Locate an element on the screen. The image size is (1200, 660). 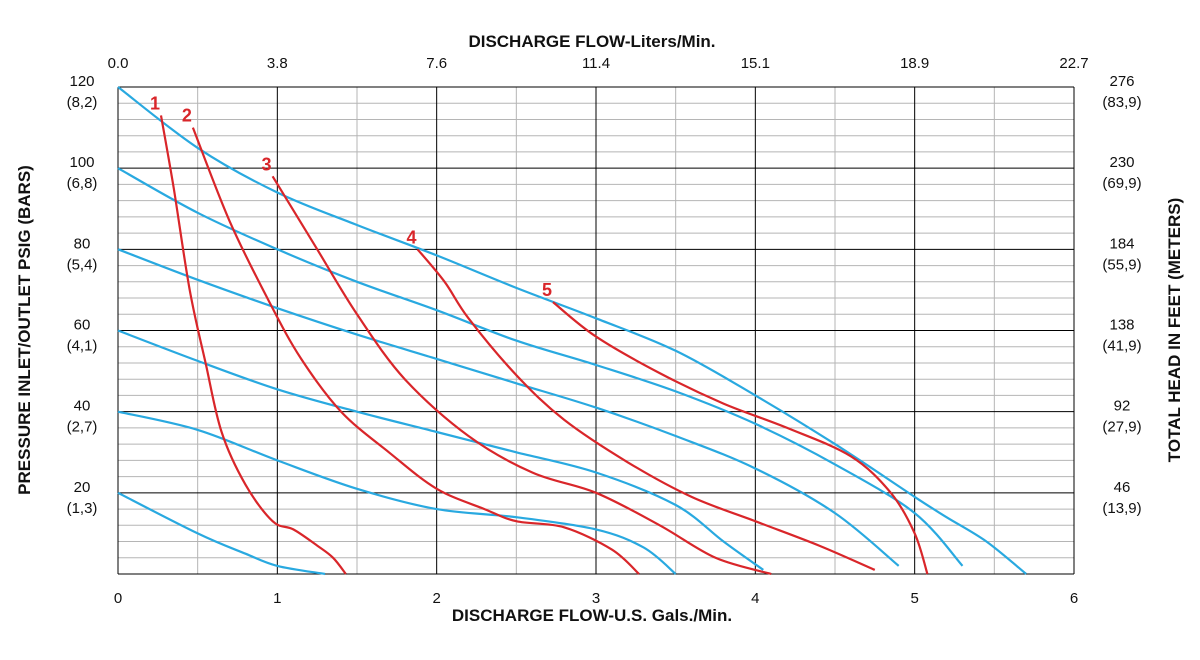
right-tick-label: 46 is located at coordinates (1122, 487).